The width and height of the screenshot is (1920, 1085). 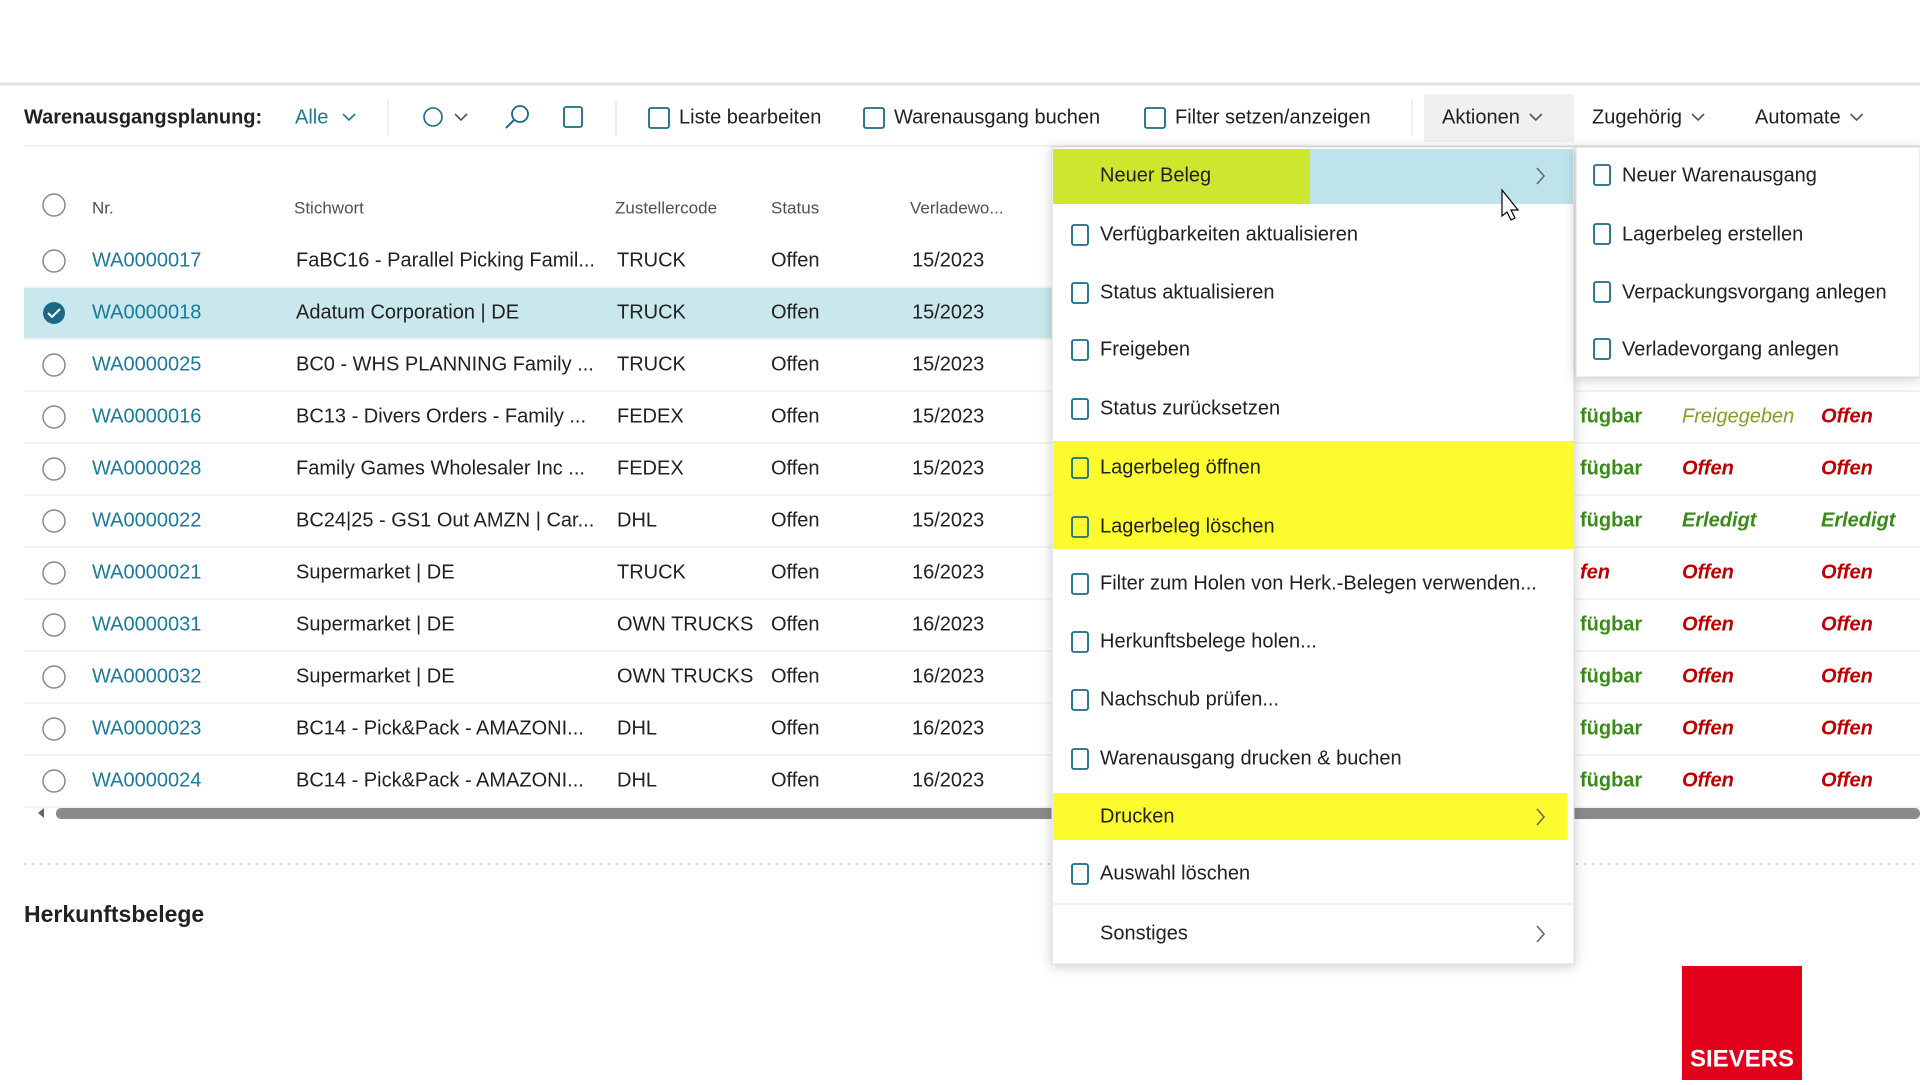 I want to click on menu-item: Lagerbeleg öffnen, so click(x=1180, y=467).